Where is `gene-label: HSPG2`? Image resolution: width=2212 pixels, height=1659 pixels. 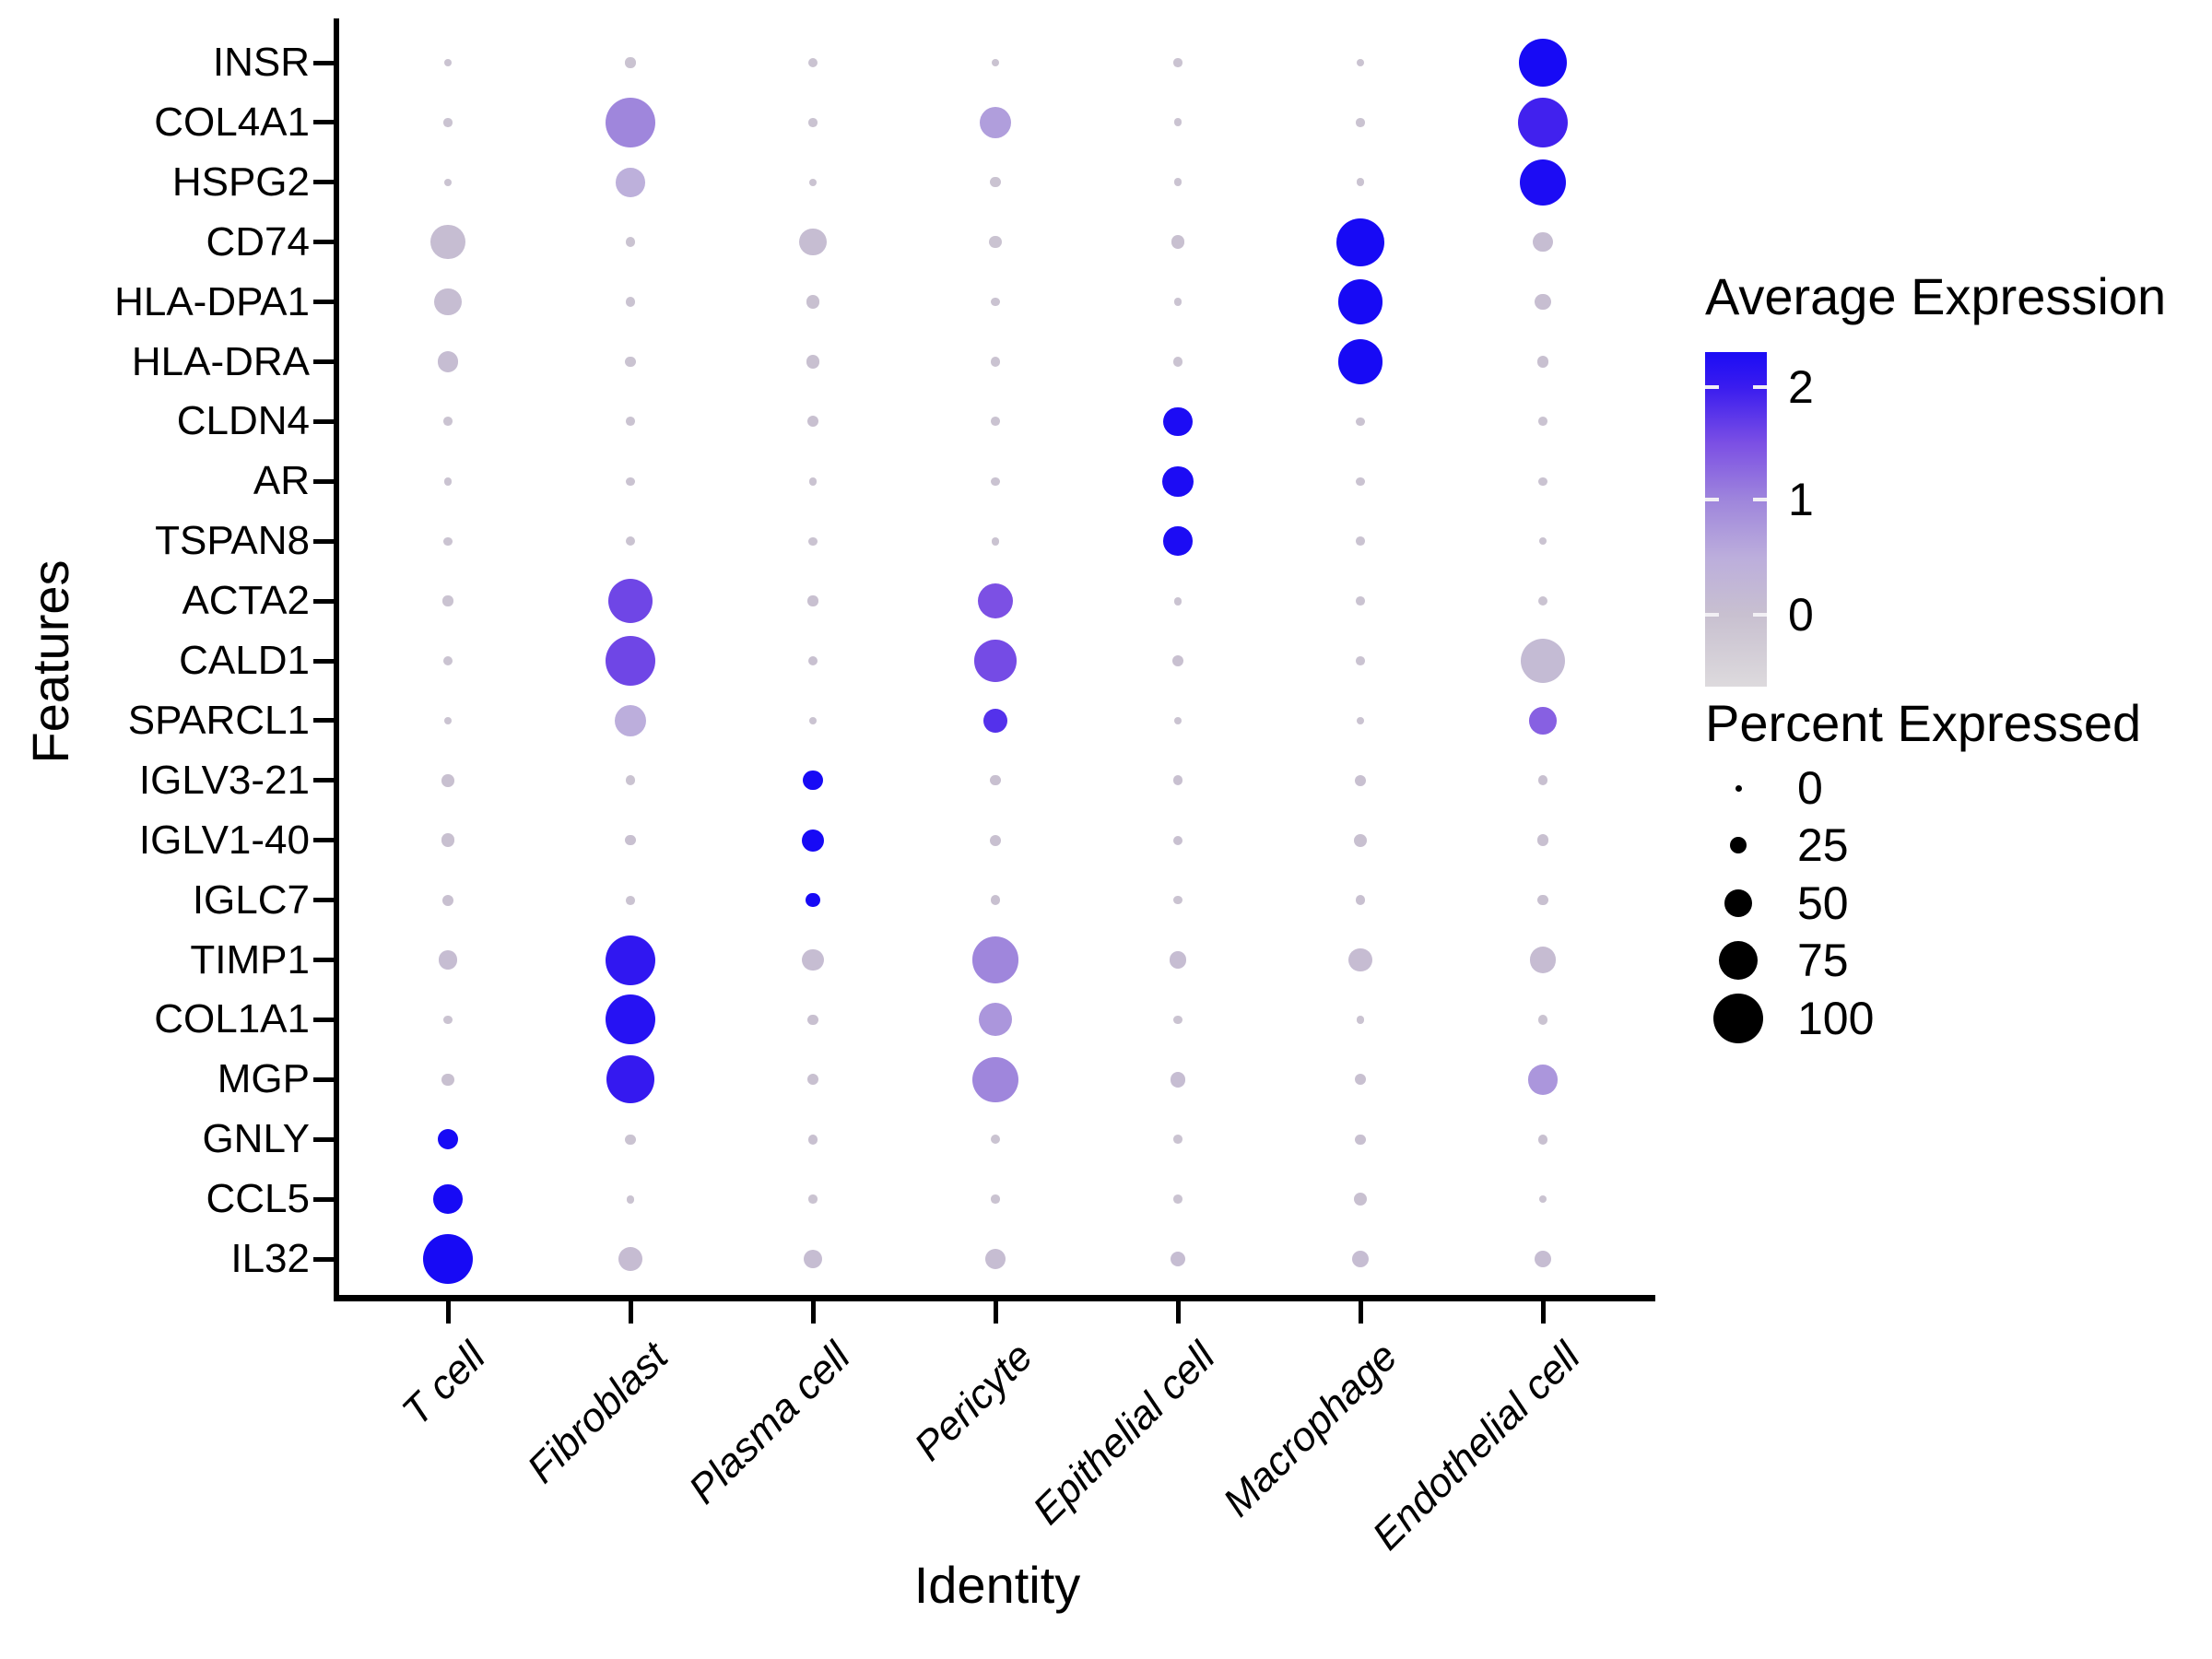 gene-label: HSPG2 is located at coordinates (240, 182).